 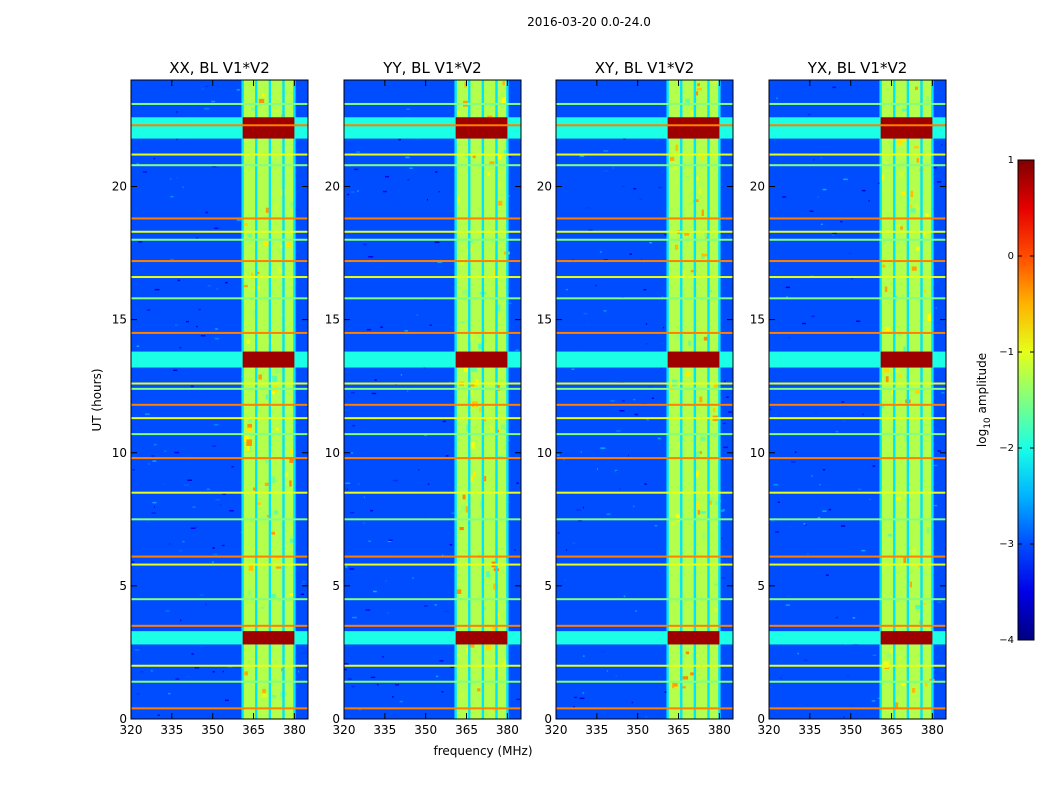 What do you see at coordinates (932, 730) in the screenshot?
I see `x-tick-label: 380` at bounding box center [932, 730].